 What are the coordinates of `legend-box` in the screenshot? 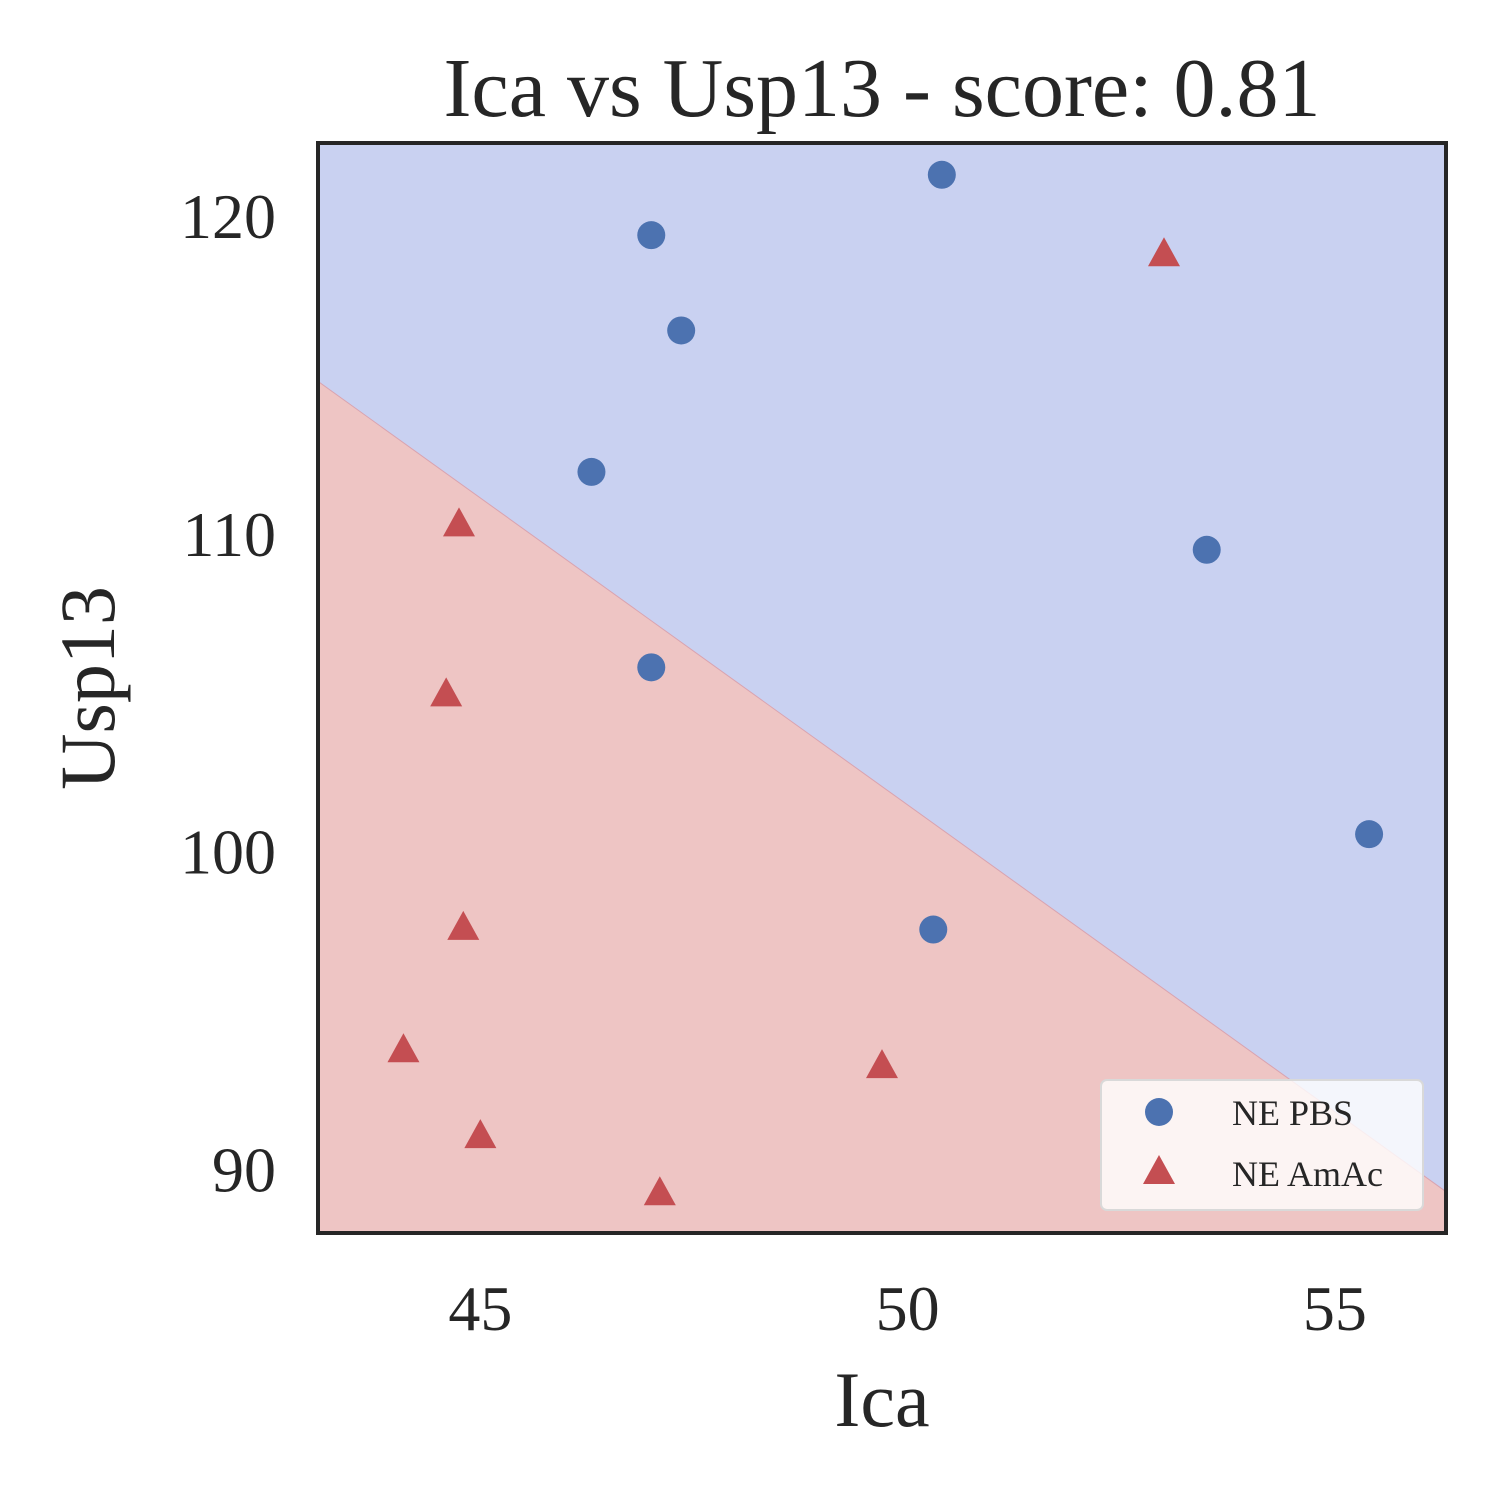 It's located at (1262, 1145).